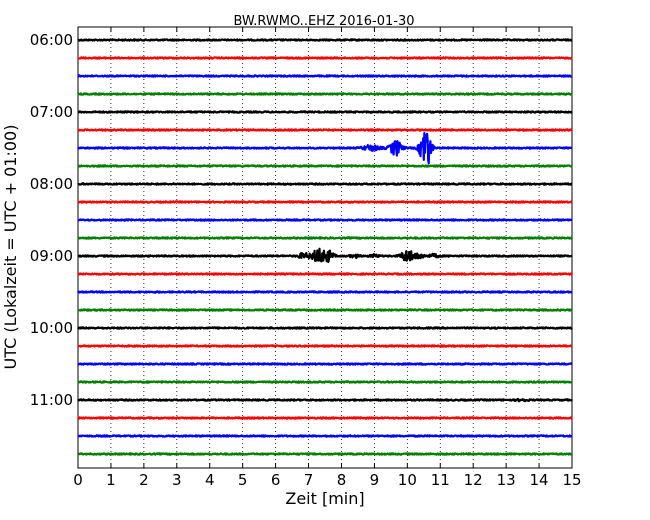 This screenshot has height=520, width=650. I want to click on y-axis-label: UTC (Lokalzeit = UTC + 01:00), so click(10, 247).